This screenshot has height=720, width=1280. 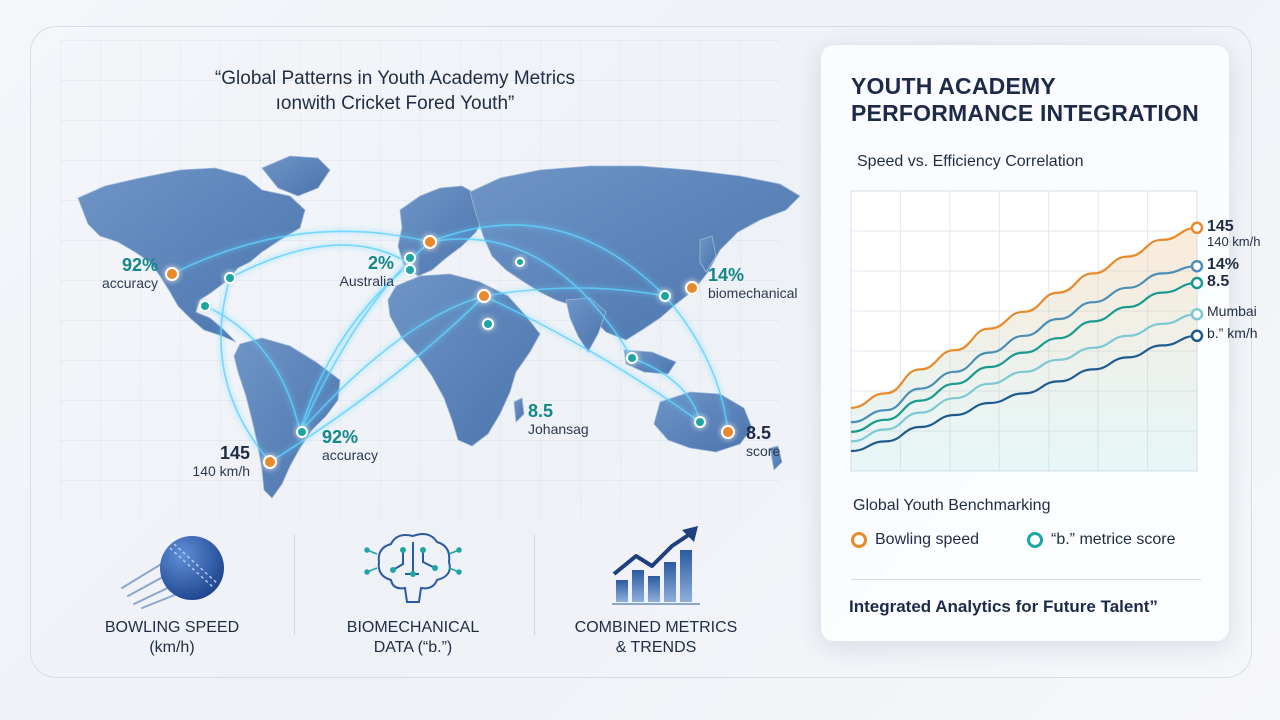 What do you see at coordinates (953, 86) in the screenshot?
I see `panel-title-line1: YOUTH ACADEMY` at bounding box center [953, 86].